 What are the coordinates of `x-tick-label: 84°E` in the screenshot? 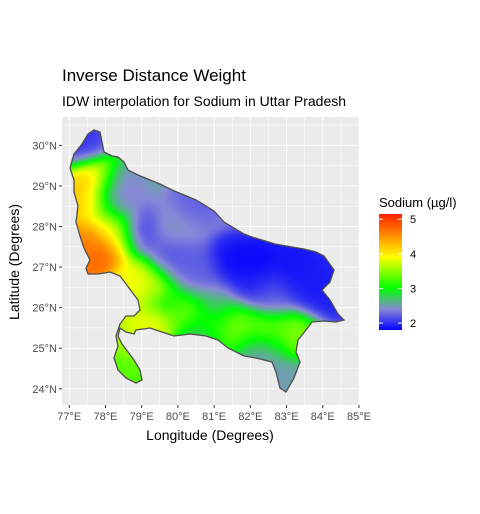 It's located at (323, 417).